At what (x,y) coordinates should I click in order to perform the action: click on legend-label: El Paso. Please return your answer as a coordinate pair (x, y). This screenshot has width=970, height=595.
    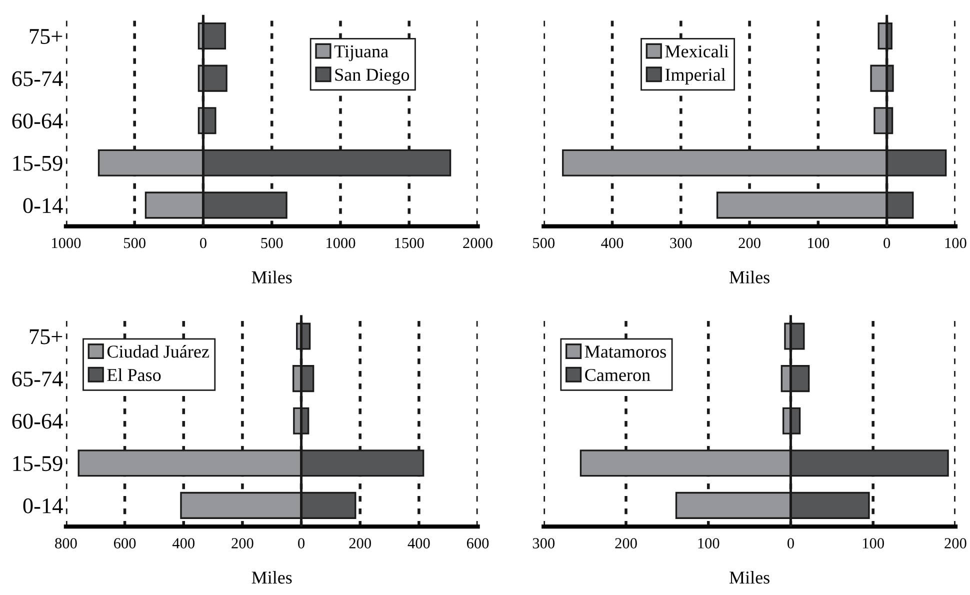
    Looking at the image, I should click on (134, 375).